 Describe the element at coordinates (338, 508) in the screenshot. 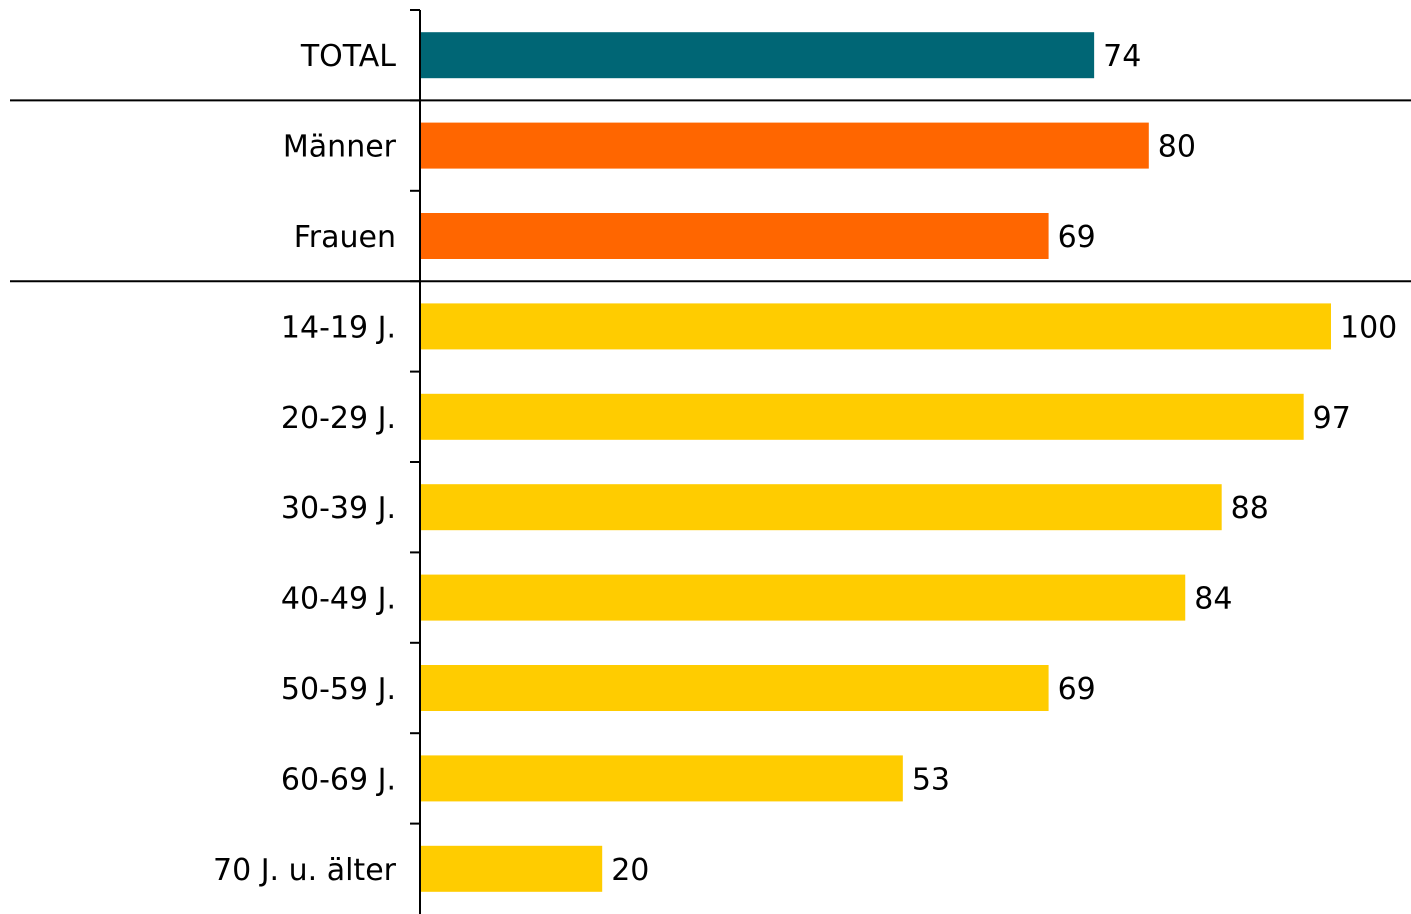

I see `category-label-5: 30-39 J.` at that location.